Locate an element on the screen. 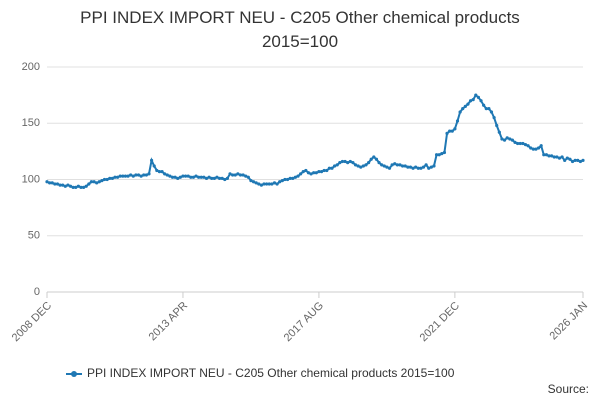 This screenshot has height=400, width=600. legend-marker is located at coordinates (74, 374).